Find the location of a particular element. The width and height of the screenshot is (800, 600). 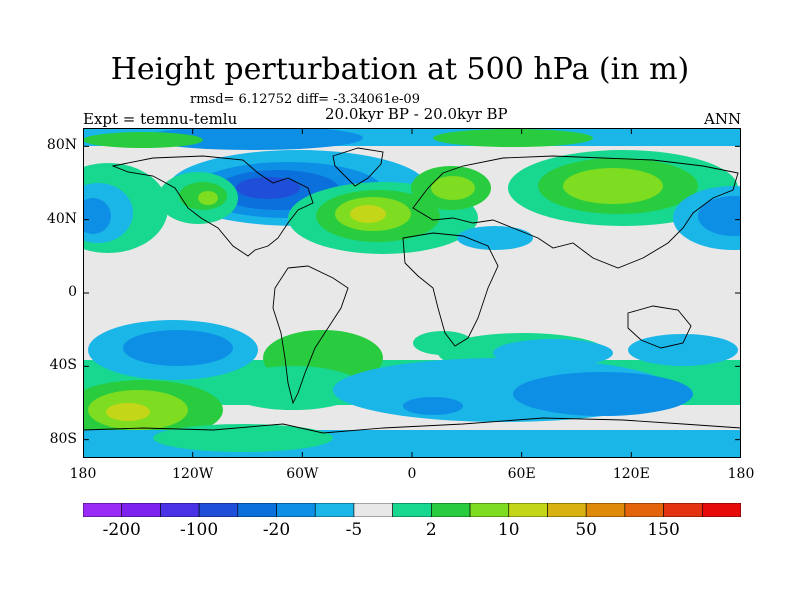

colorbar-label: -200 is located at coordinates (121, 530).